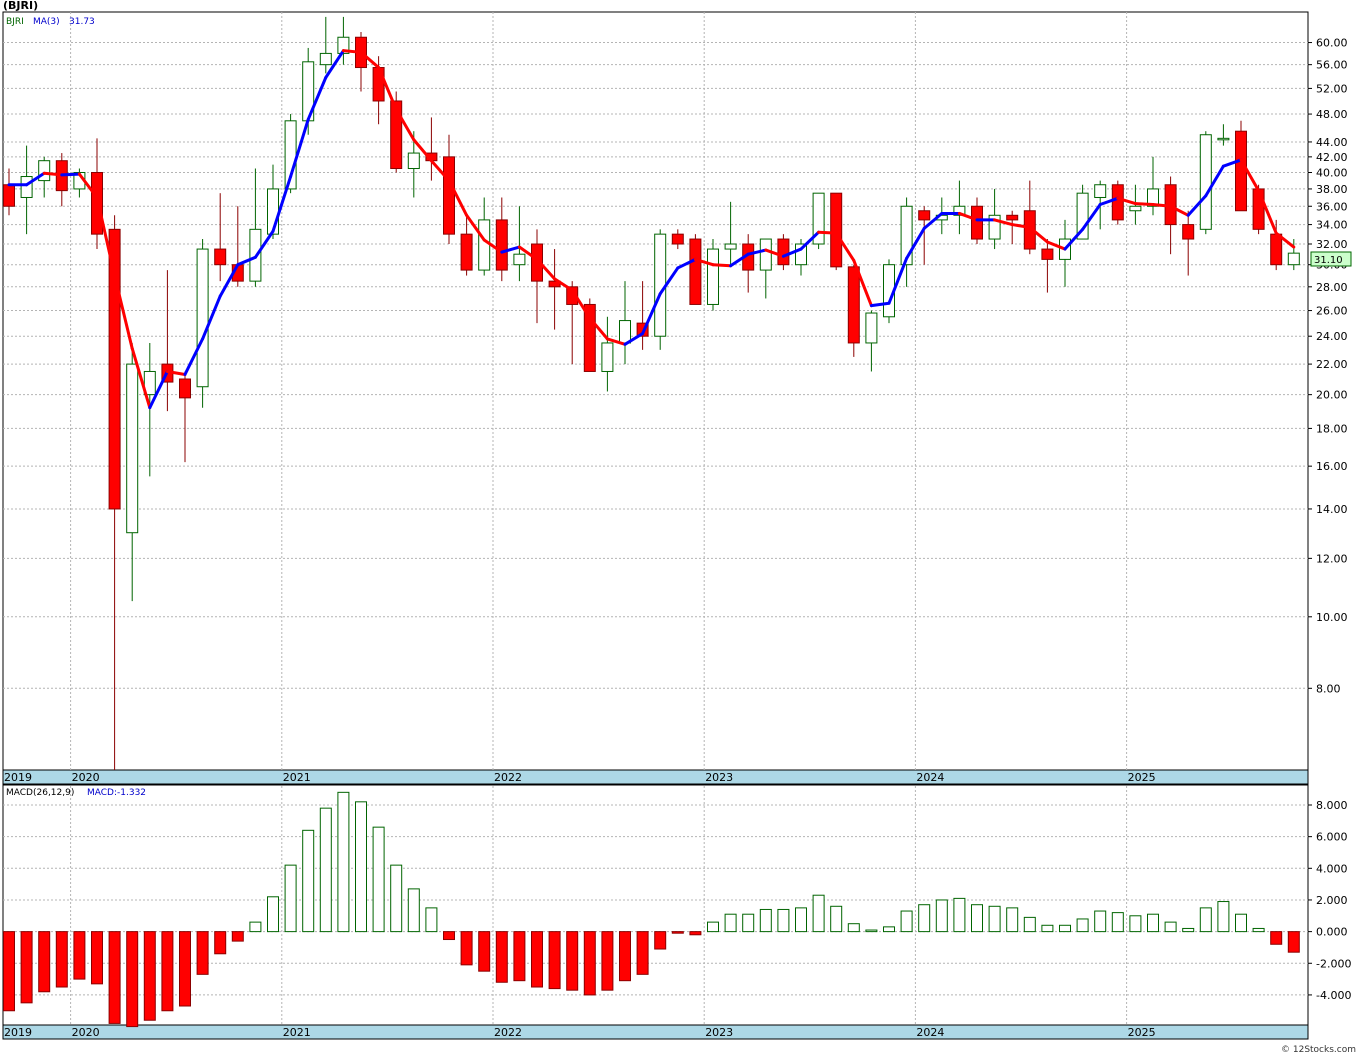  What do you see at coordinates (1332, 65) in the screenshot?
I see `price-tick-label: 56.00` at bounding box center [1332, 65].